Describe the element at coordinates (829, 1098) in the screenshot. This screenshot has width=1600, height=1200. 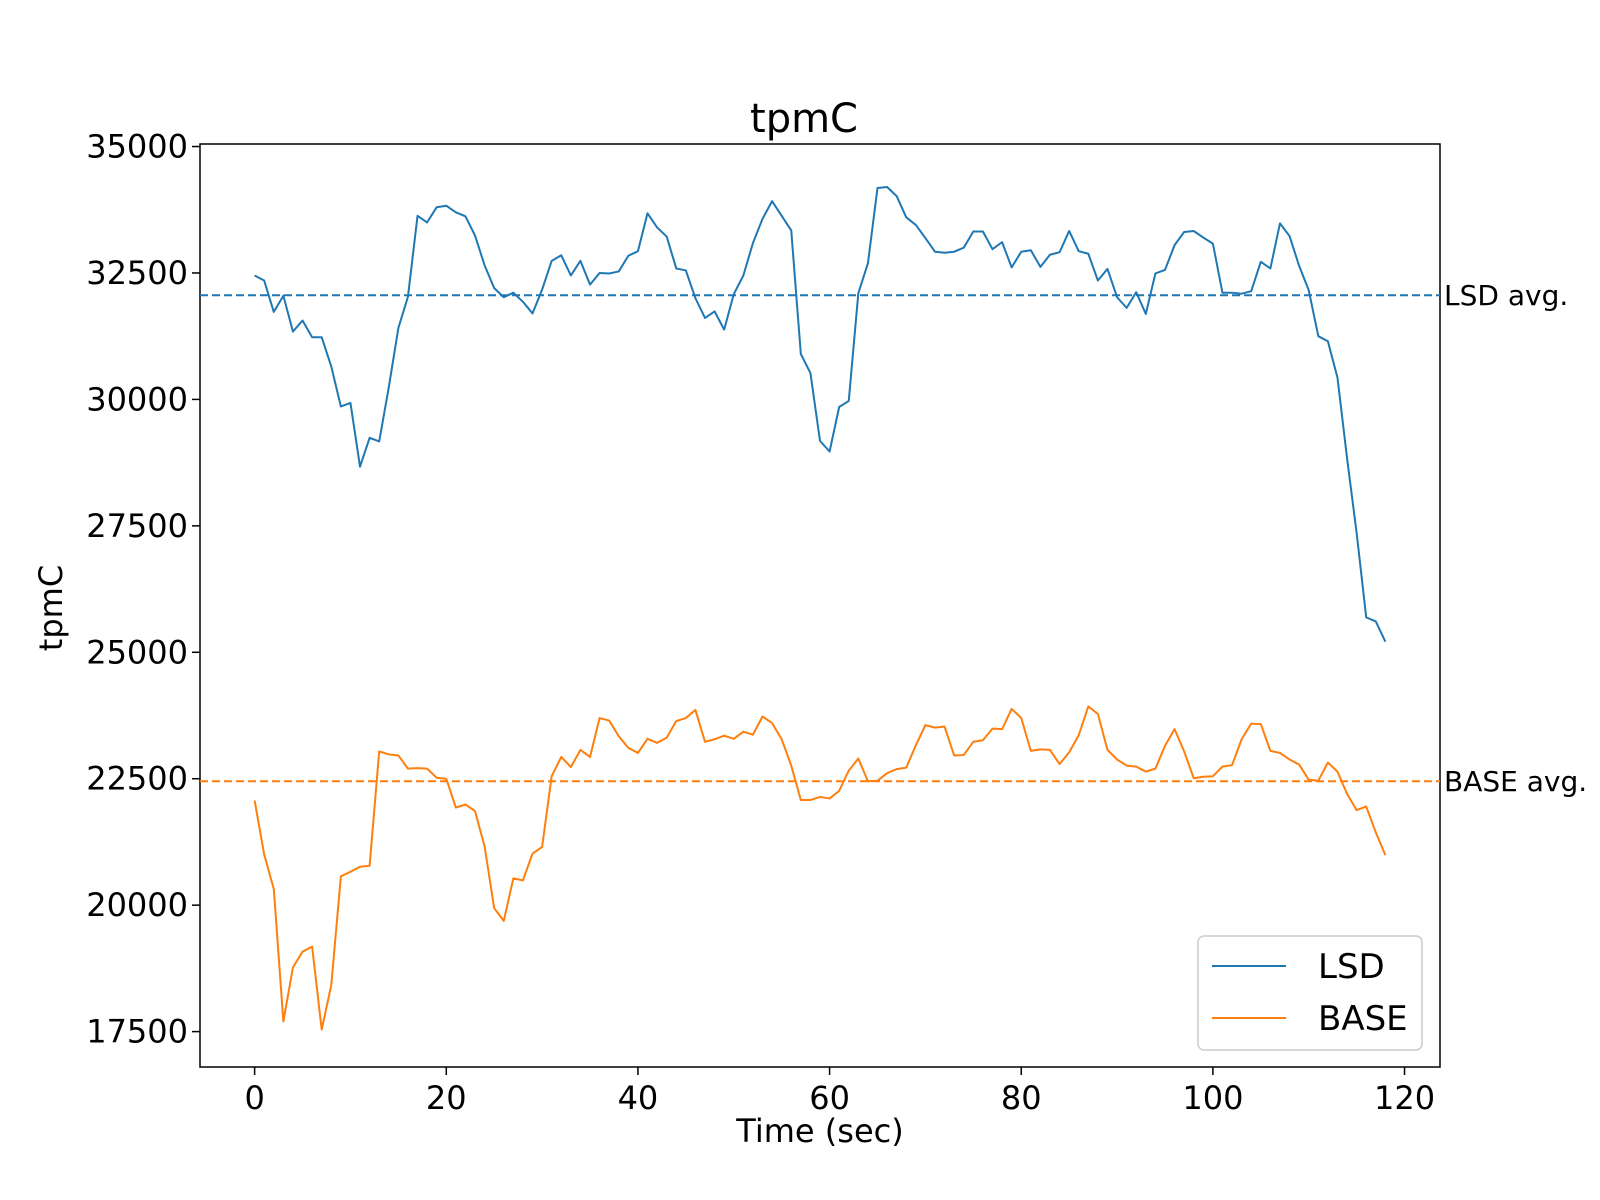
I see `x-tick-label: 60` at that location.